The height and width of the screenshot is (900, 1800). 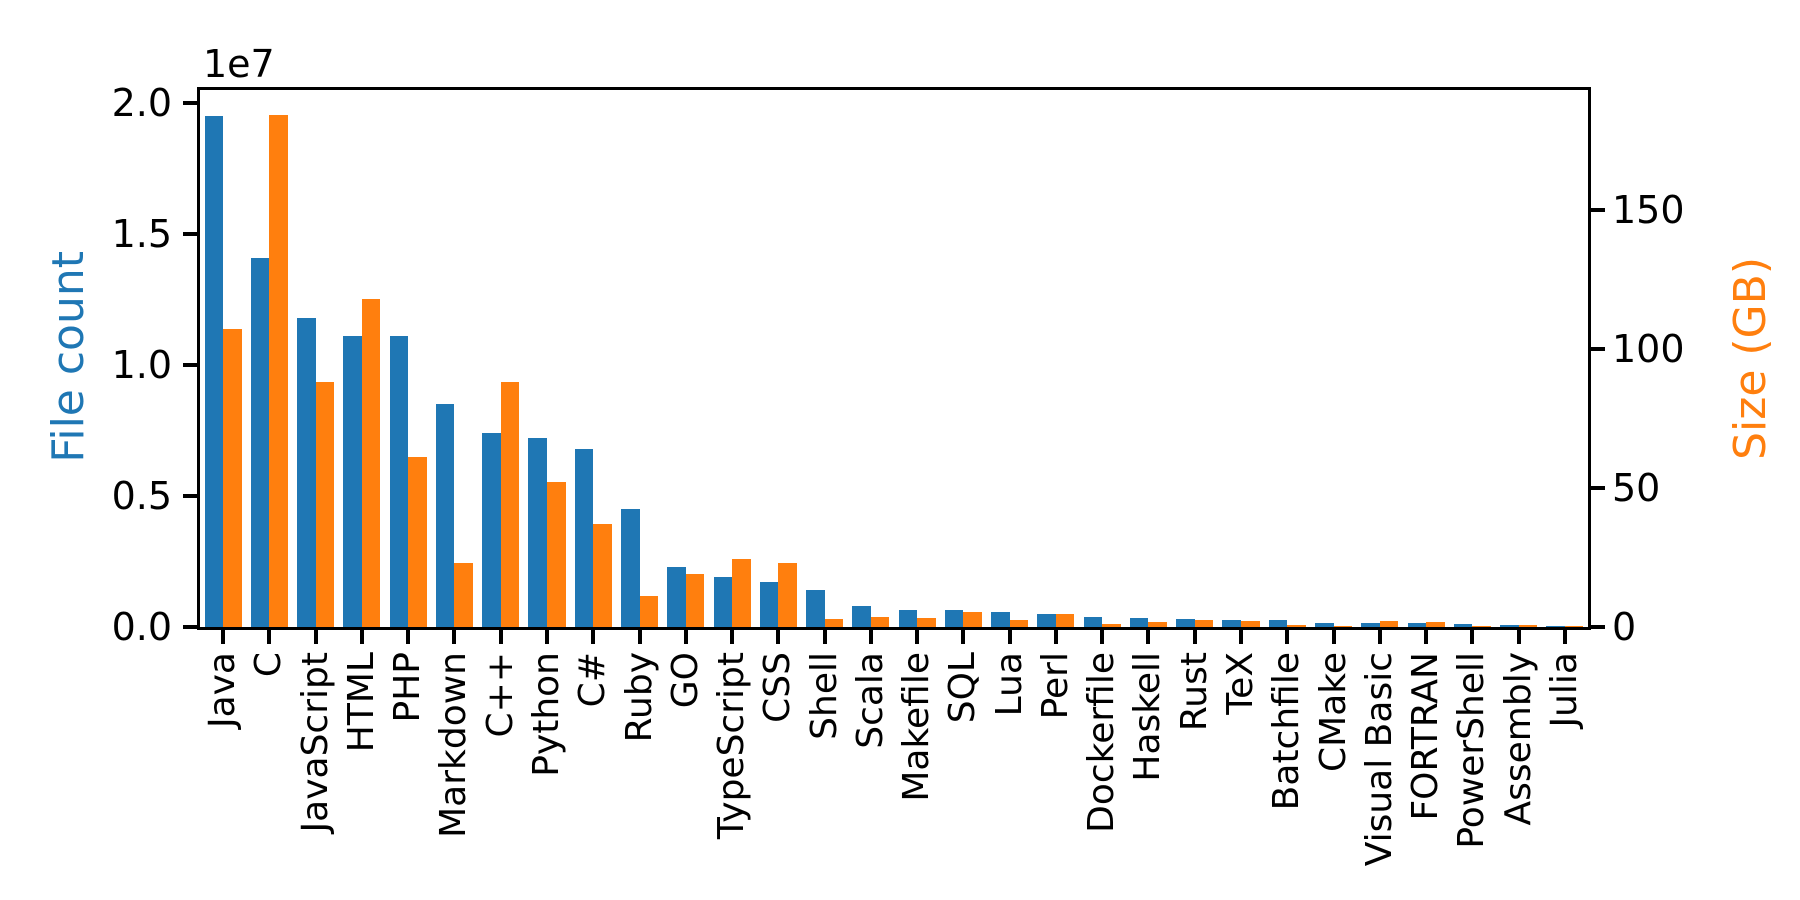 What do you see at coordinates (1102, 742) in the screenshot?
I see `x-tick-label-Dockerfile: Dockerfile` at bounding box center [1102, 742].